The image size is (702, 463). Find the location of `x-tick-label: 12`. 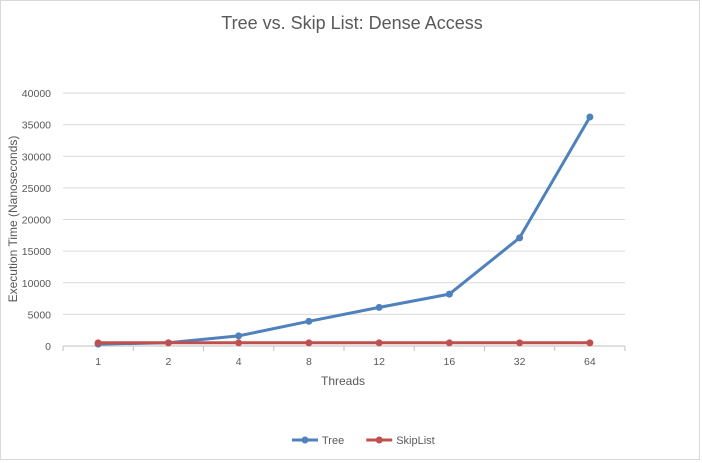

x-tick-label: 12 is located at coordinates (379, 362).